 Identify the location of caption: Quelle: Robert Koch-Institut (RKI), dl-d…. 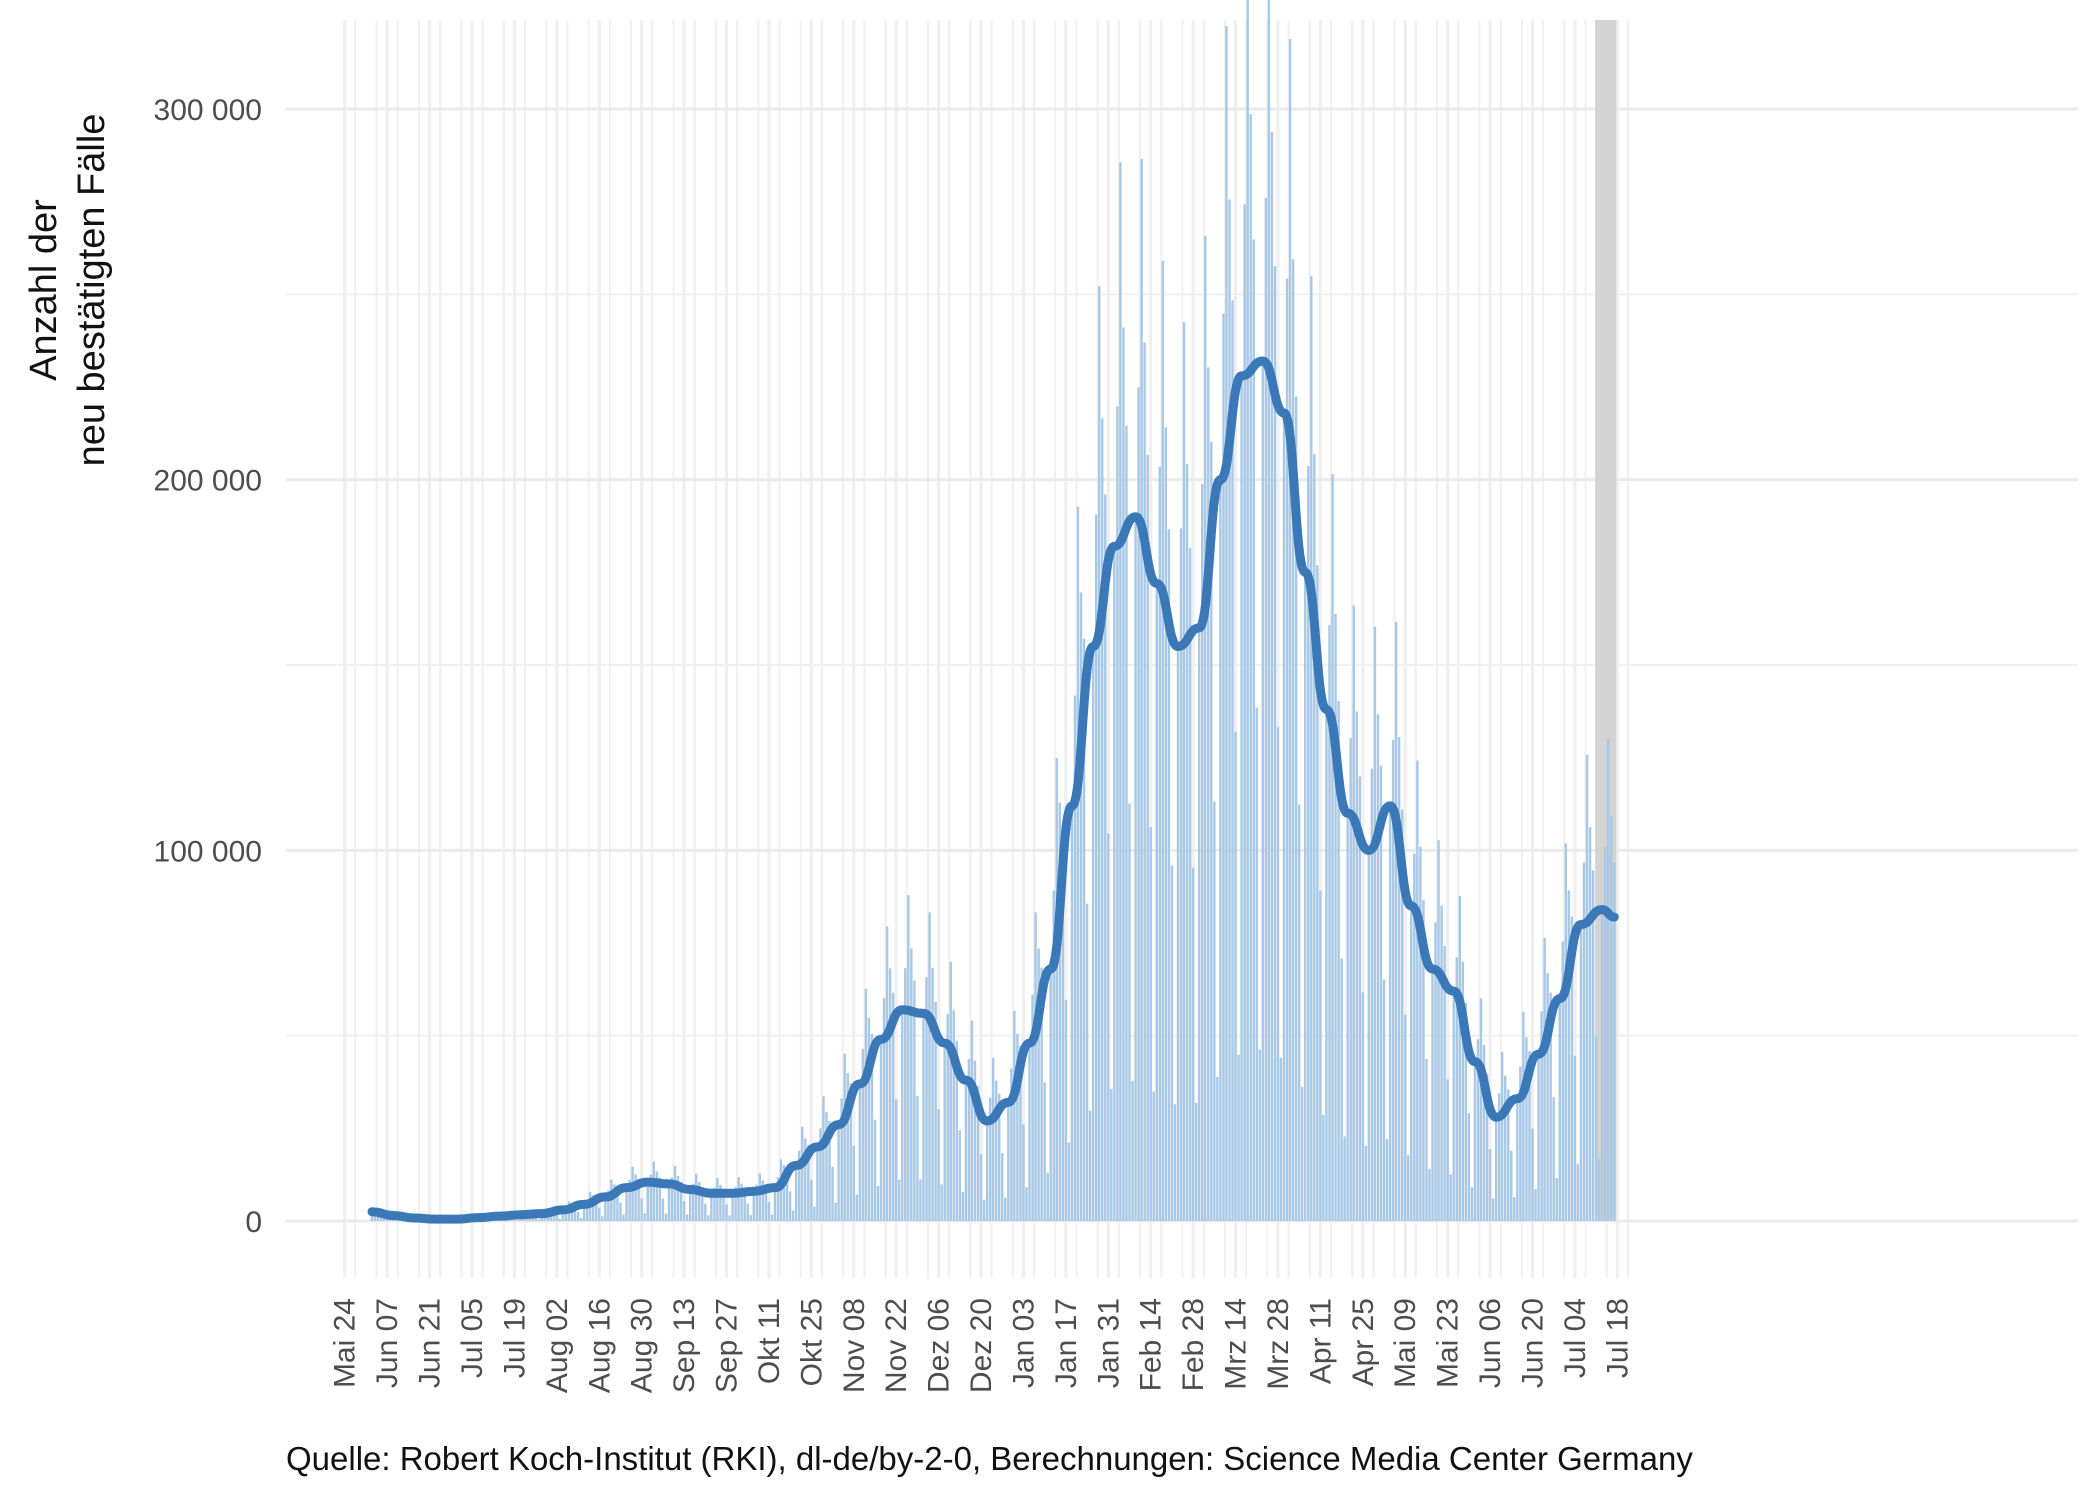
(989, 1458).